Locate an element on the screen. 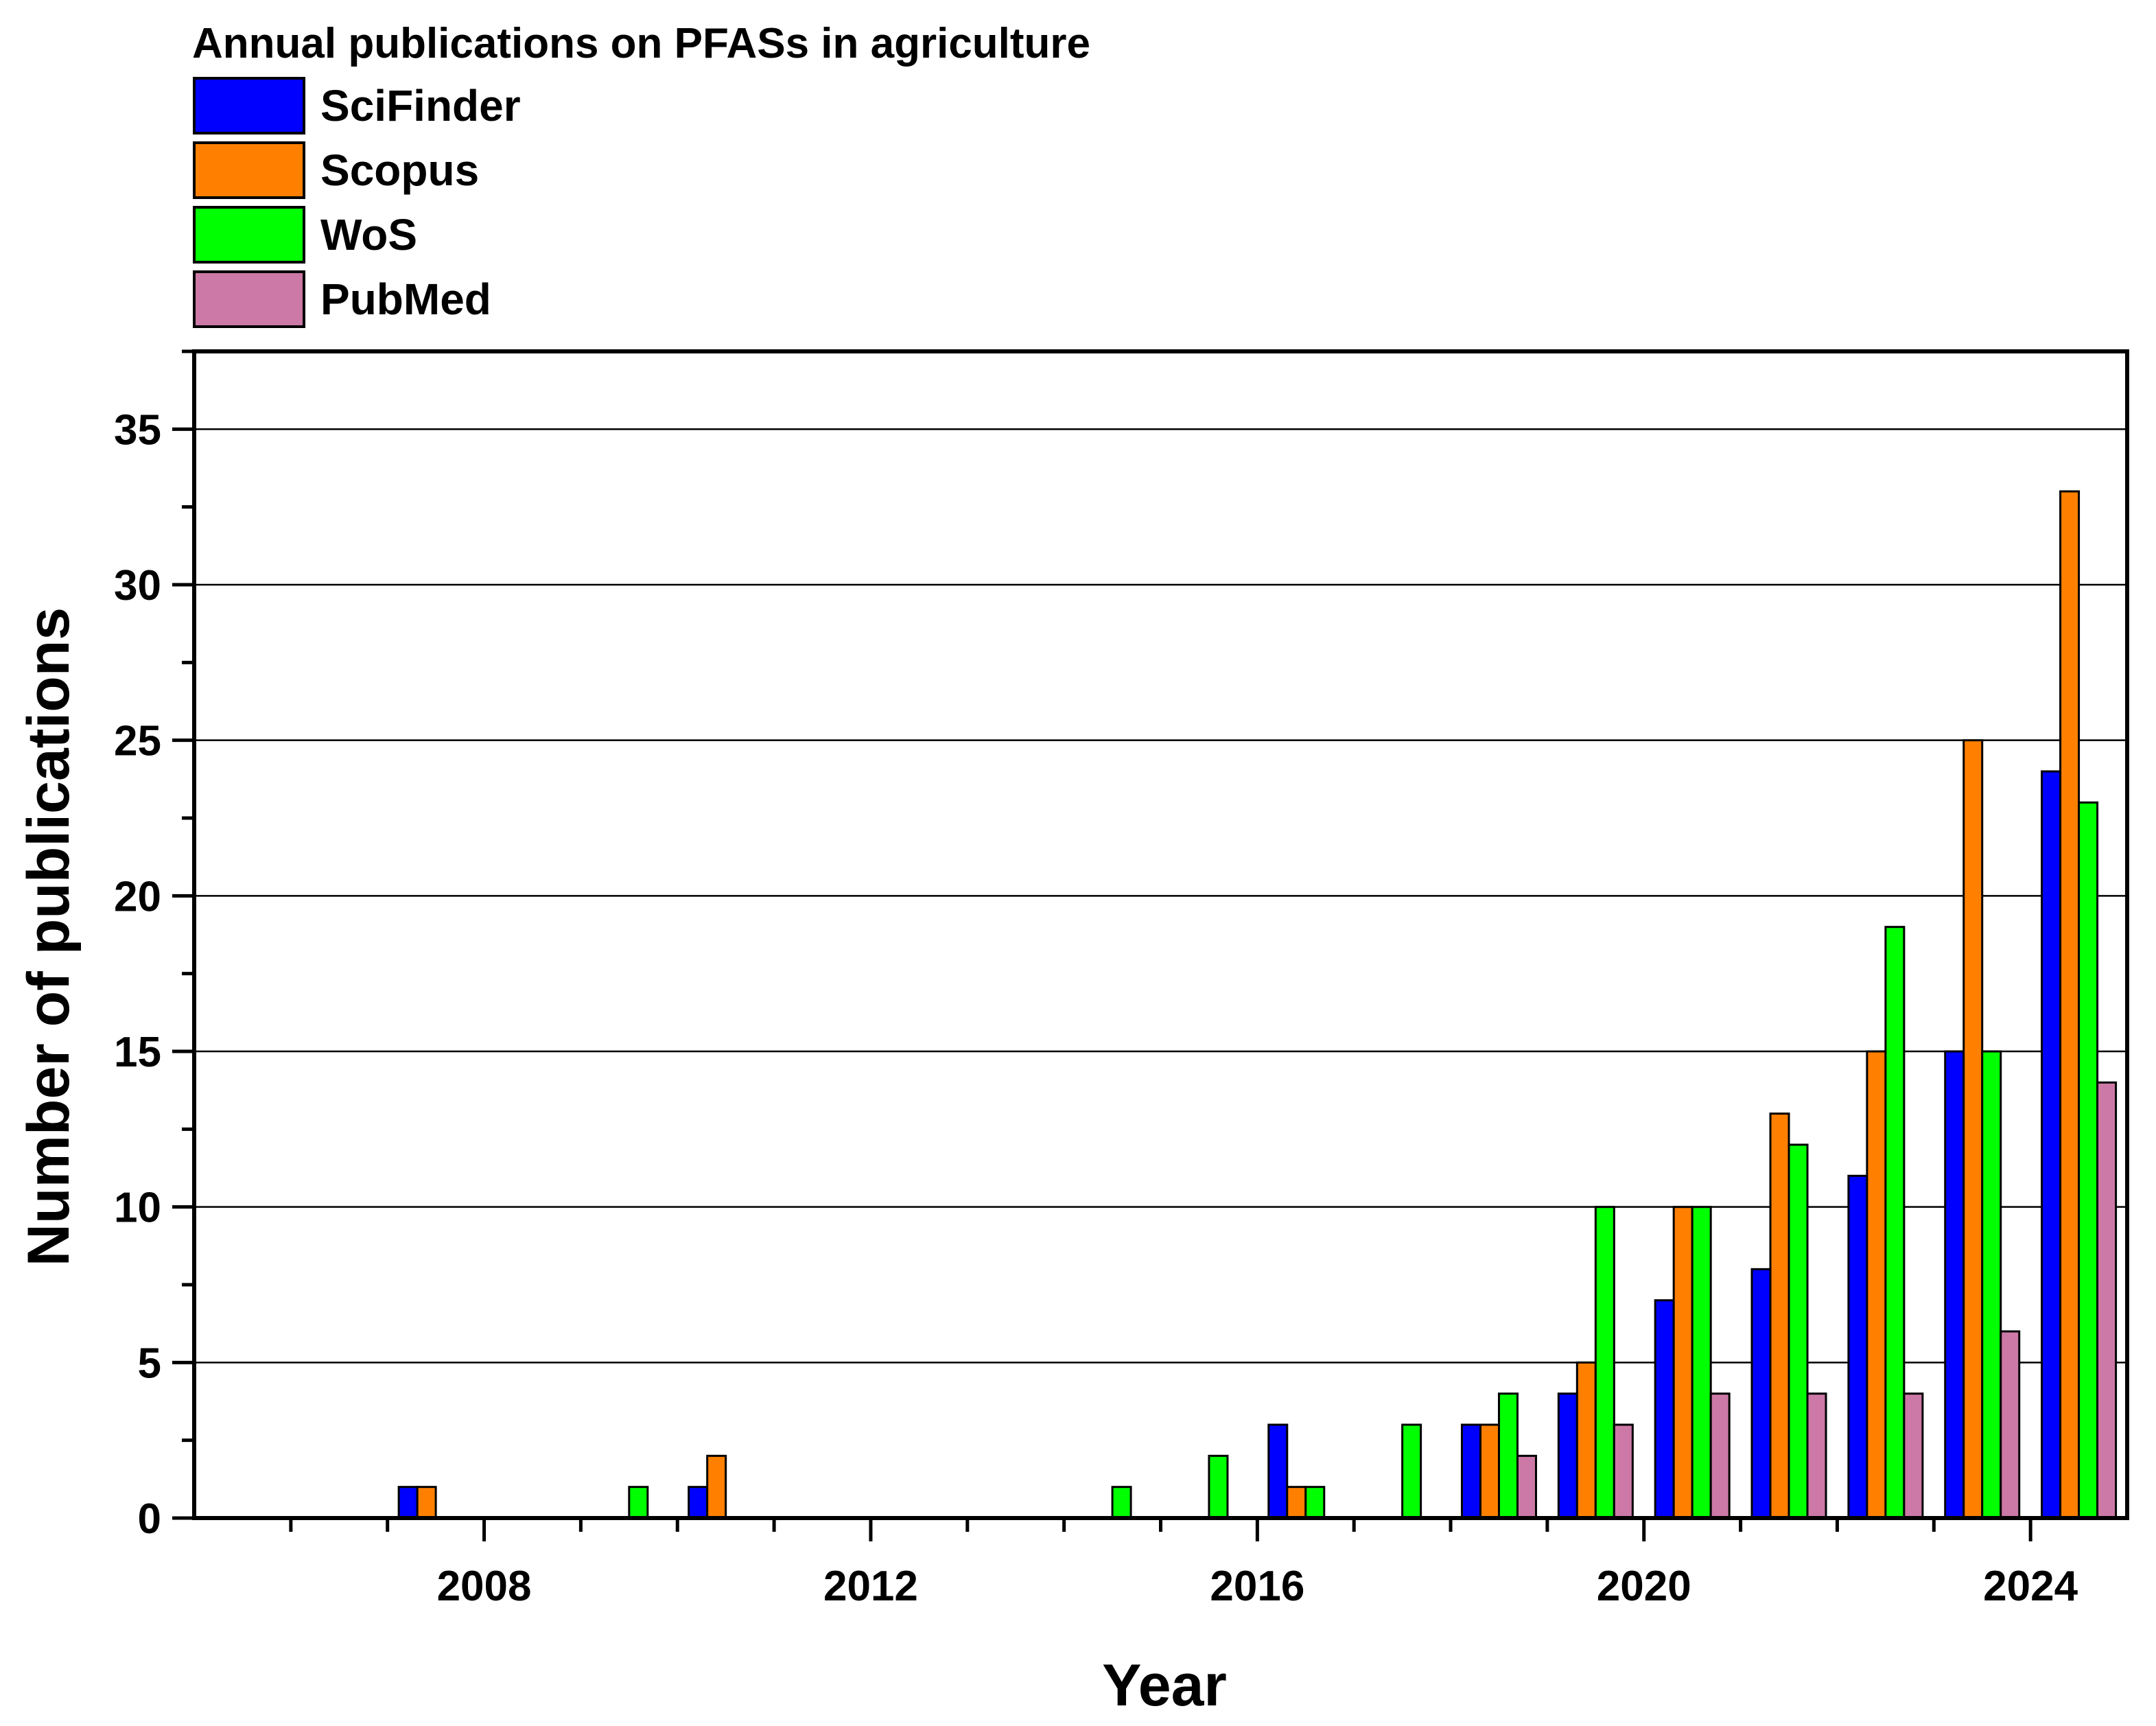 The height and width of the screenshot is (1726, 2156). bar-scopus-2019 is located at coordinates (1586, 1440).